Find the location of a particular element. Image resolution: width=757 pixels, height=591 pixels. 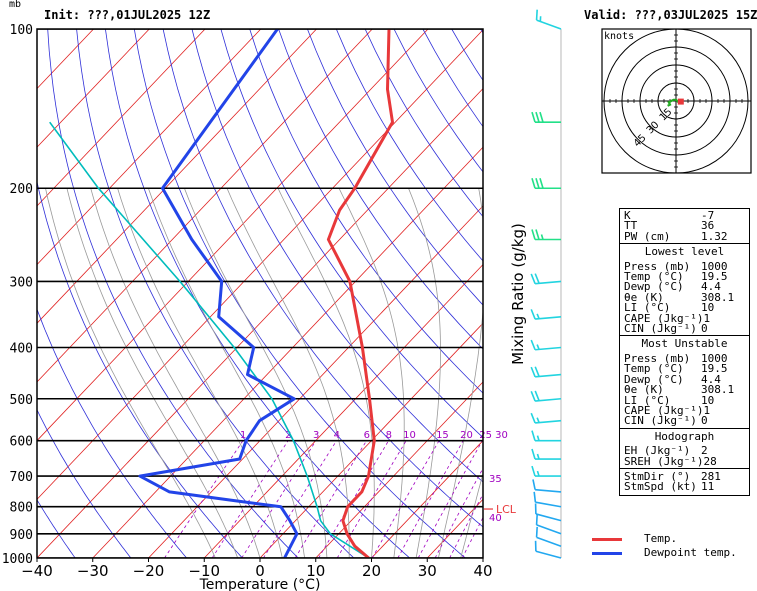

index-label: θe (K) is located at coordinates (644, 390).